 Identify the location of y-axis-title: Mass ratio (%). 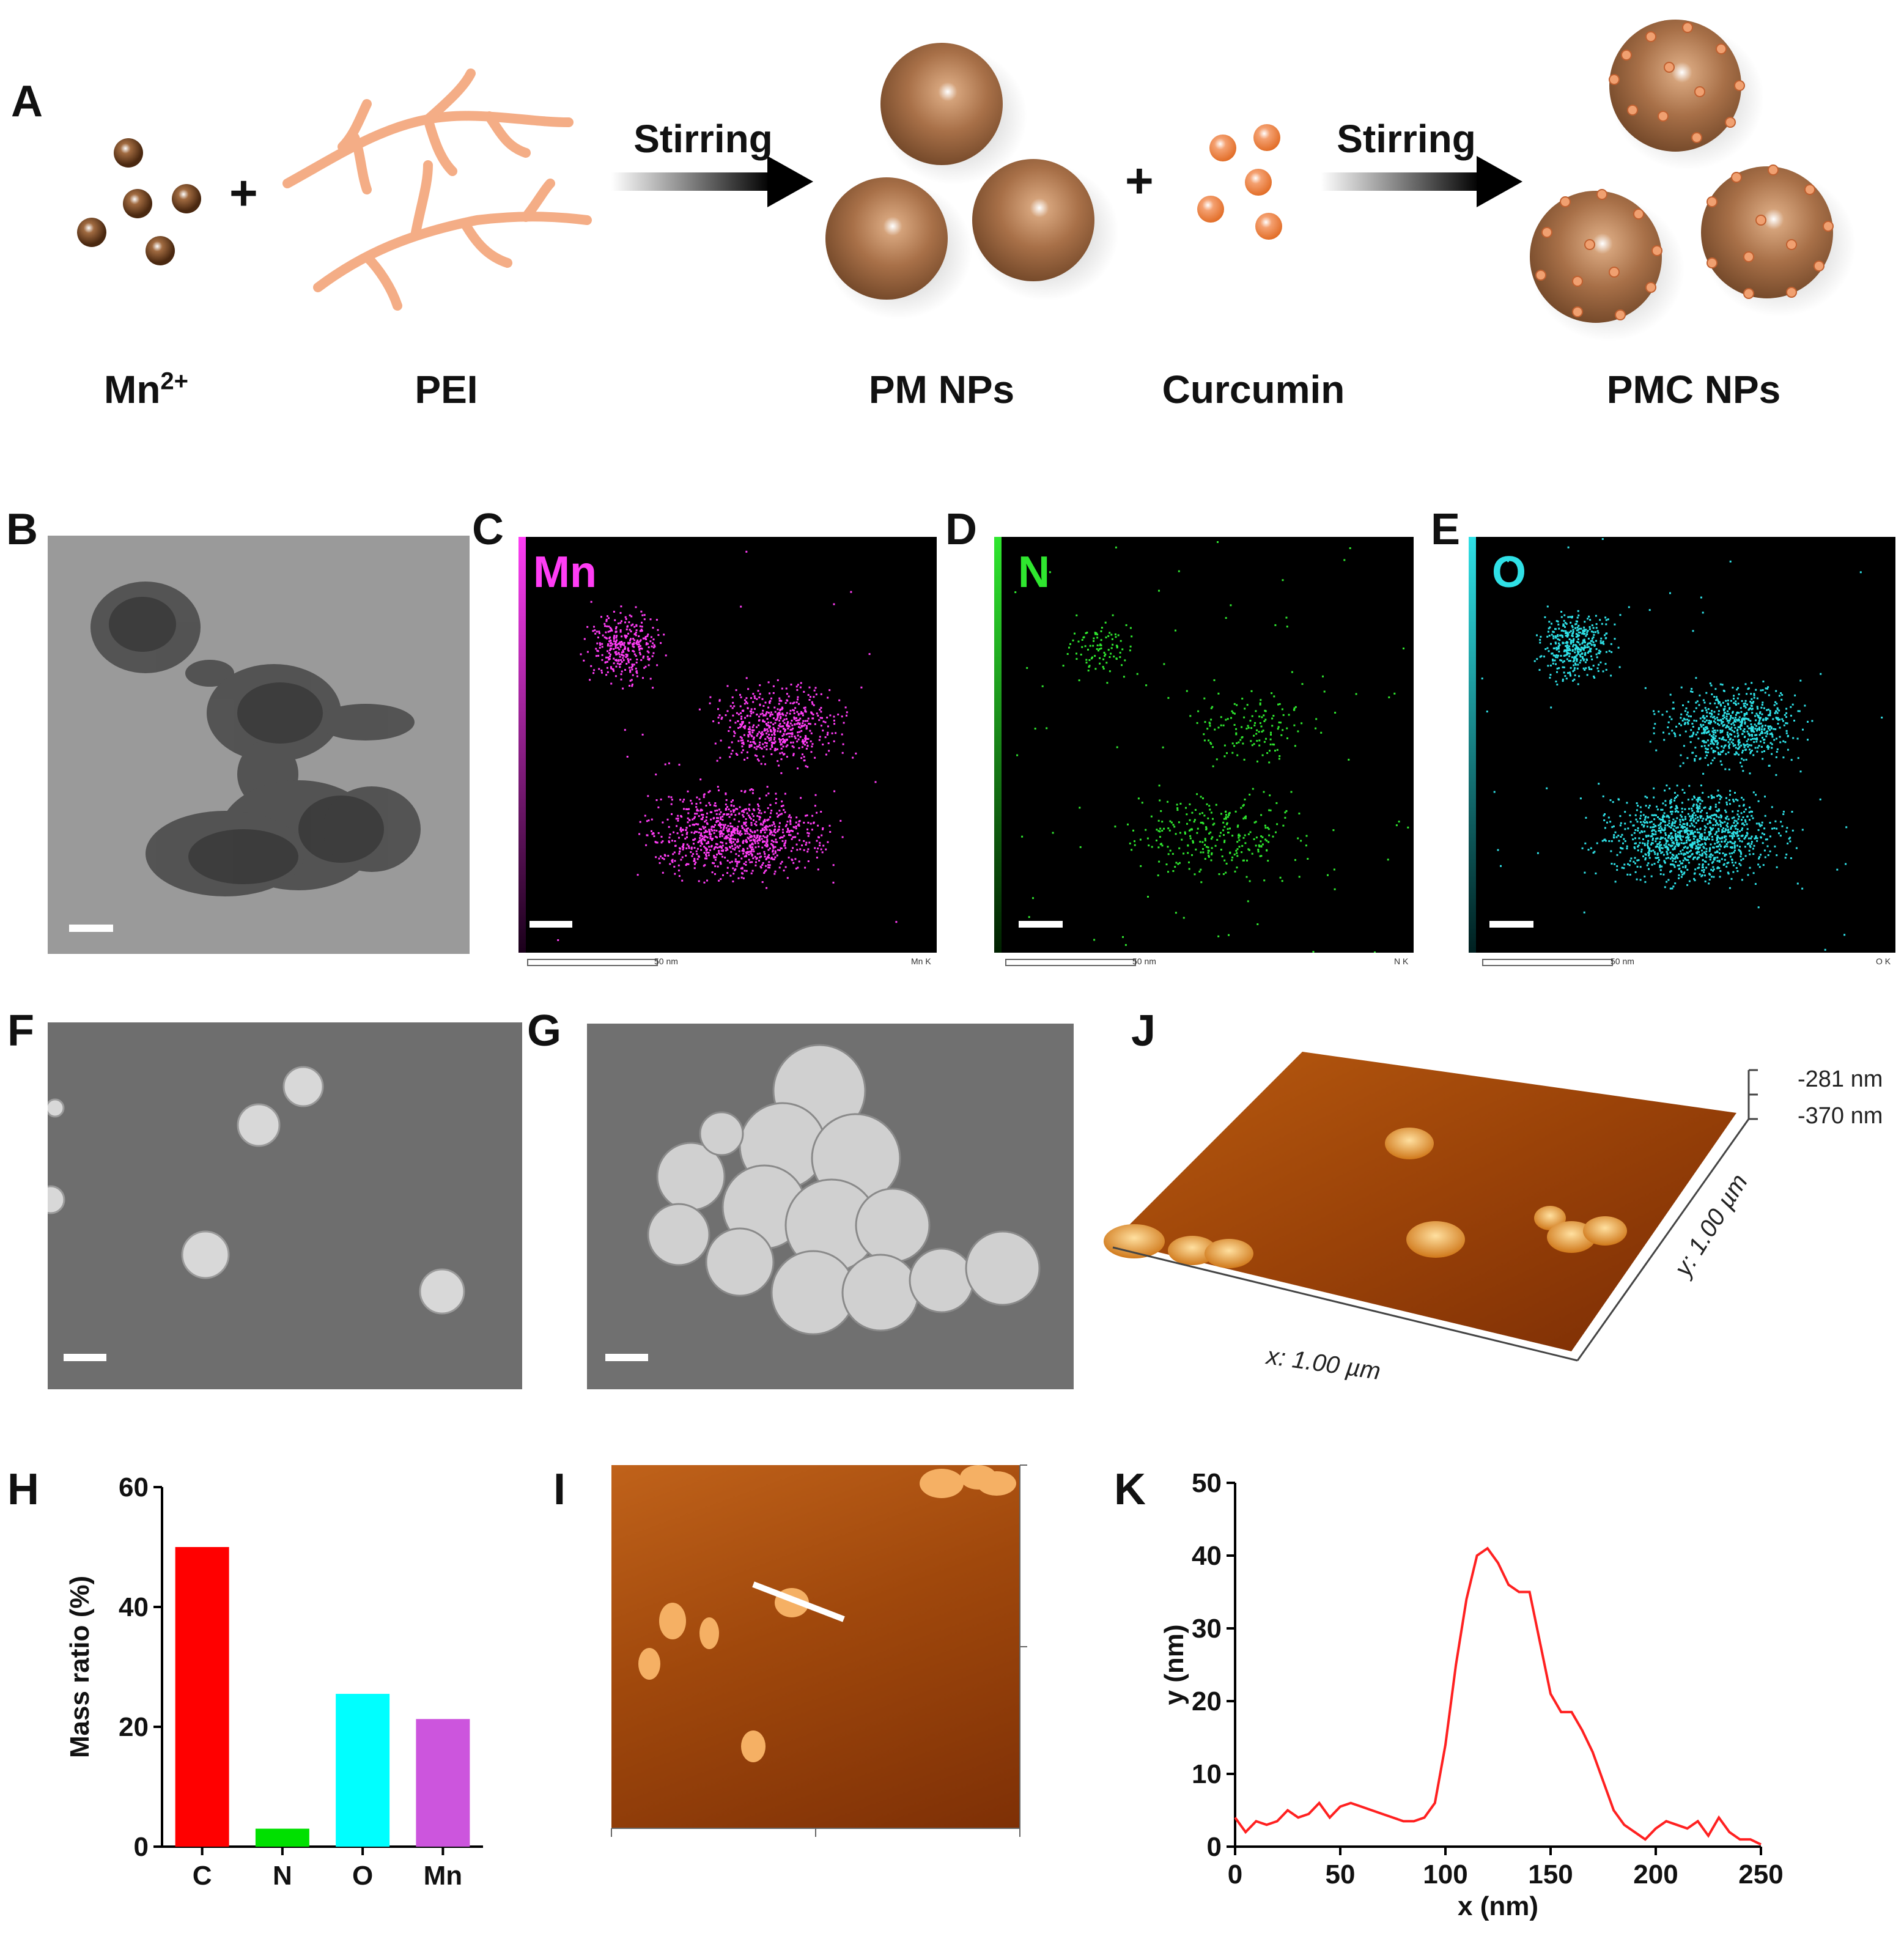
(80, 1667).